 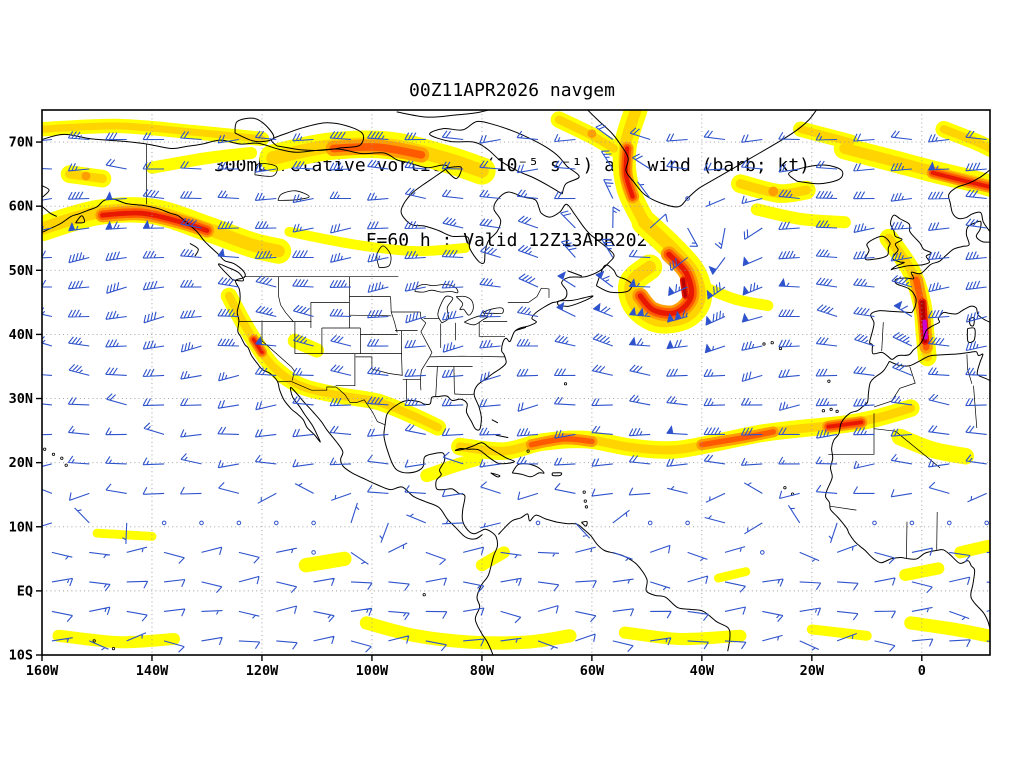 What do you see at coordinates (702, 671) in the screenshot?
I see `x-axis-tick-label: 40W` at bounding box center [702, 671].